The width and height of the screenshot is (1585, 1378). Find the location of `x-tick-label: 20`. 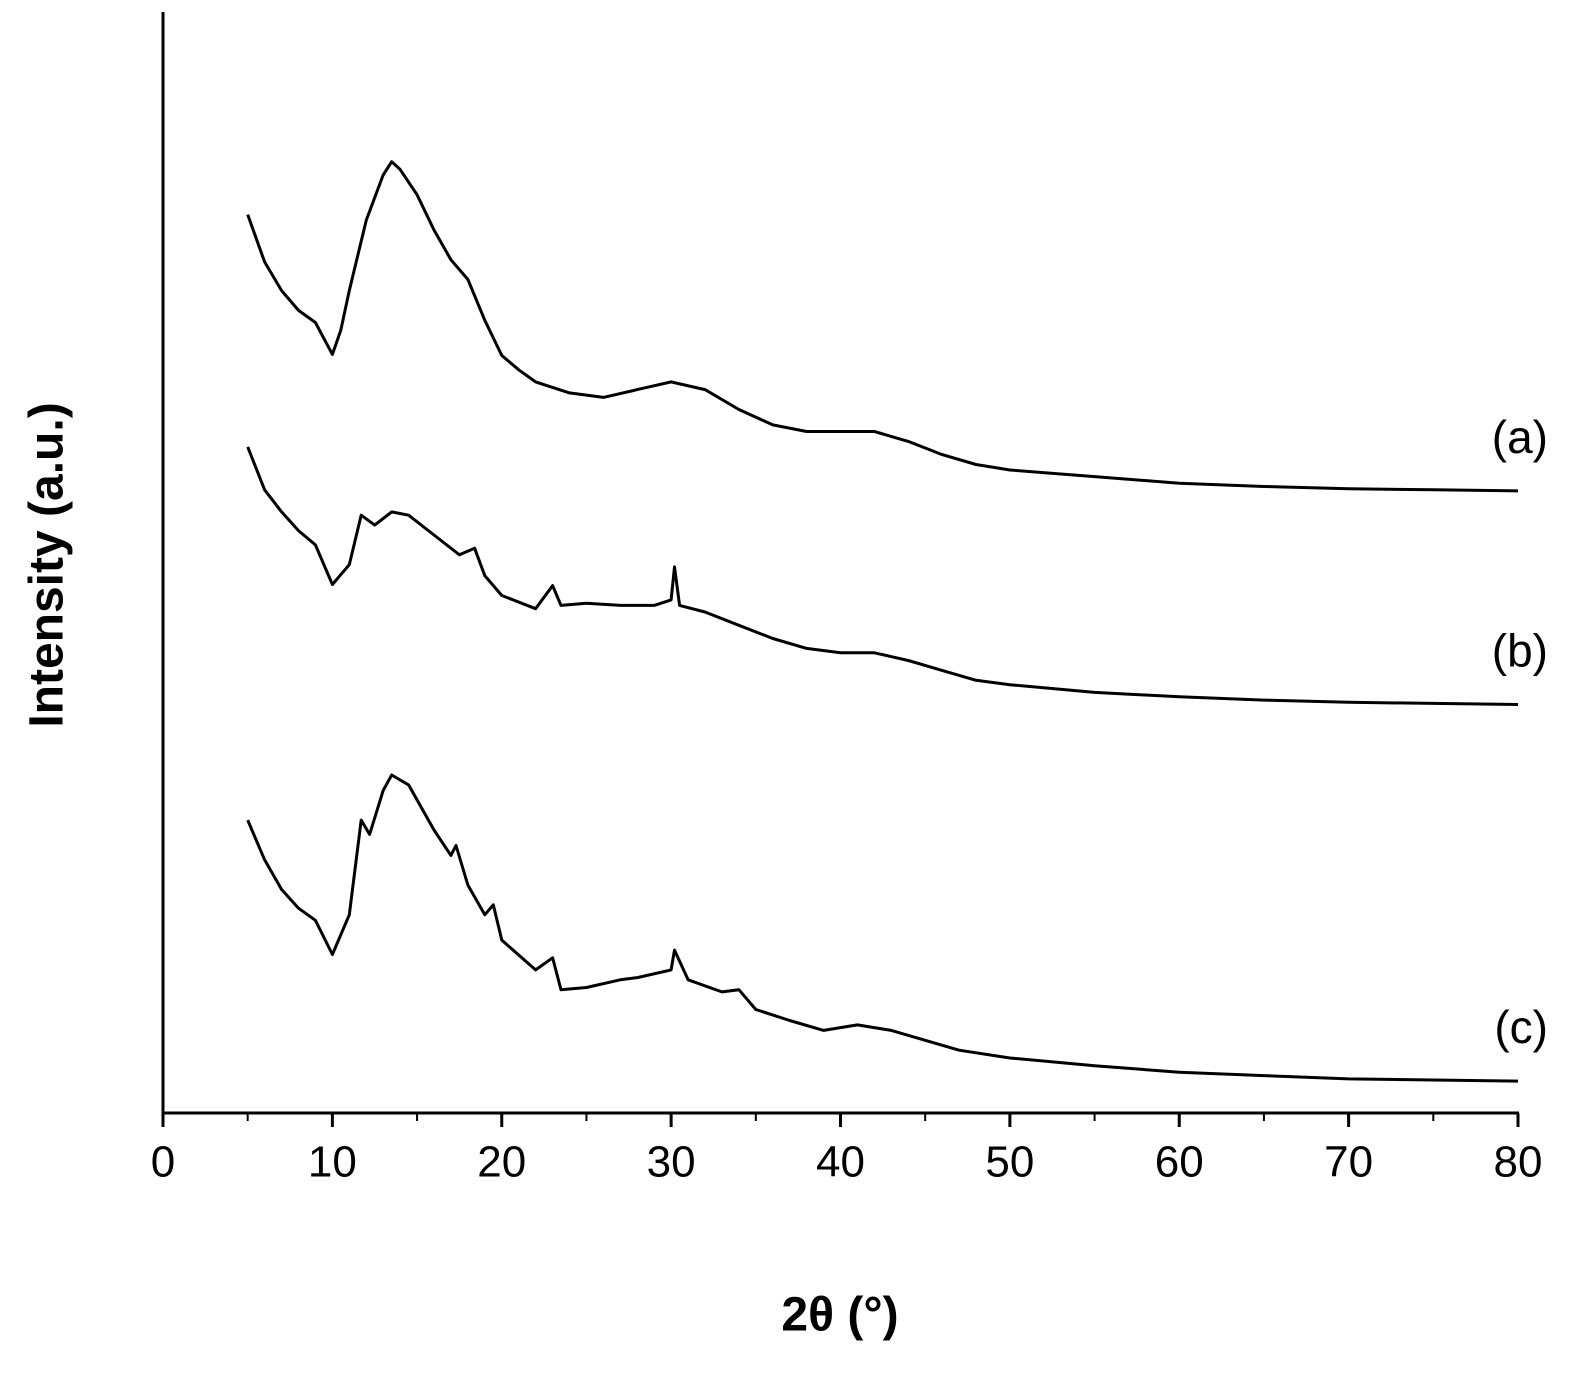

x-tick-label: 20 is located at coordinates (501, 1162).